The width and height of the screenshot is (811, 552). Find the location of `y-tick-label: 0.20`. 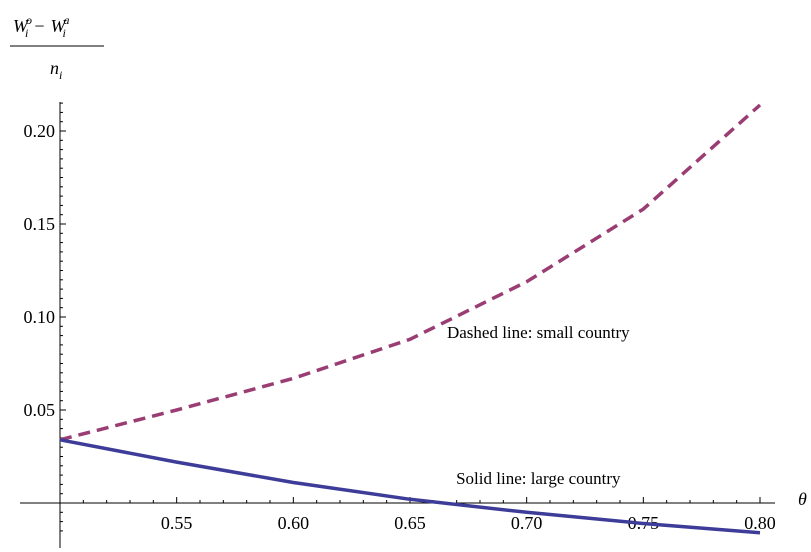

y-tick-label: 0.20 is located at coordinates (40, 131).